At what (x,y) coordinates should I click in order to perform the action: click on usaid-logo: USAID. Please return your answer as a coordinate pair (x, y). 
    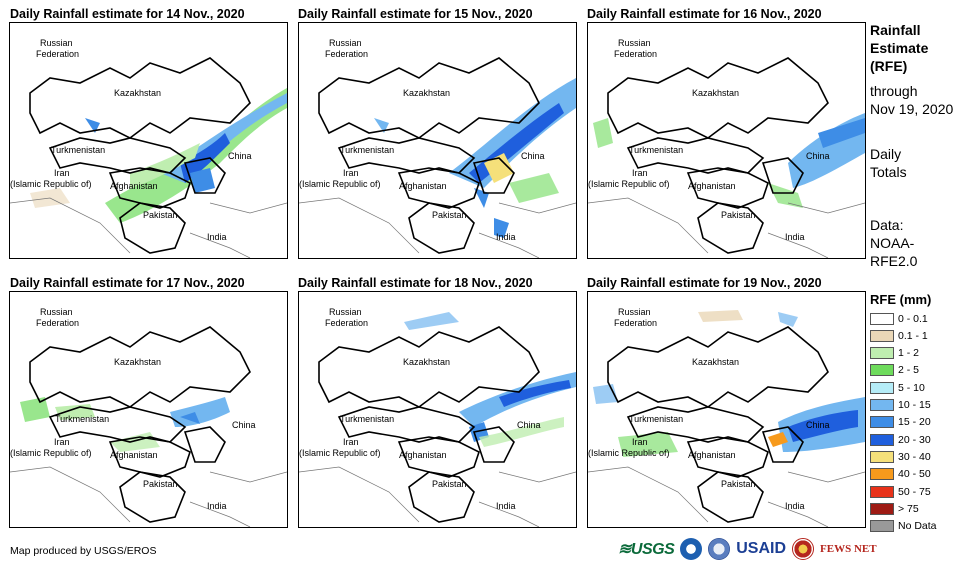
    Looking at the image, I should click on (761, 548).